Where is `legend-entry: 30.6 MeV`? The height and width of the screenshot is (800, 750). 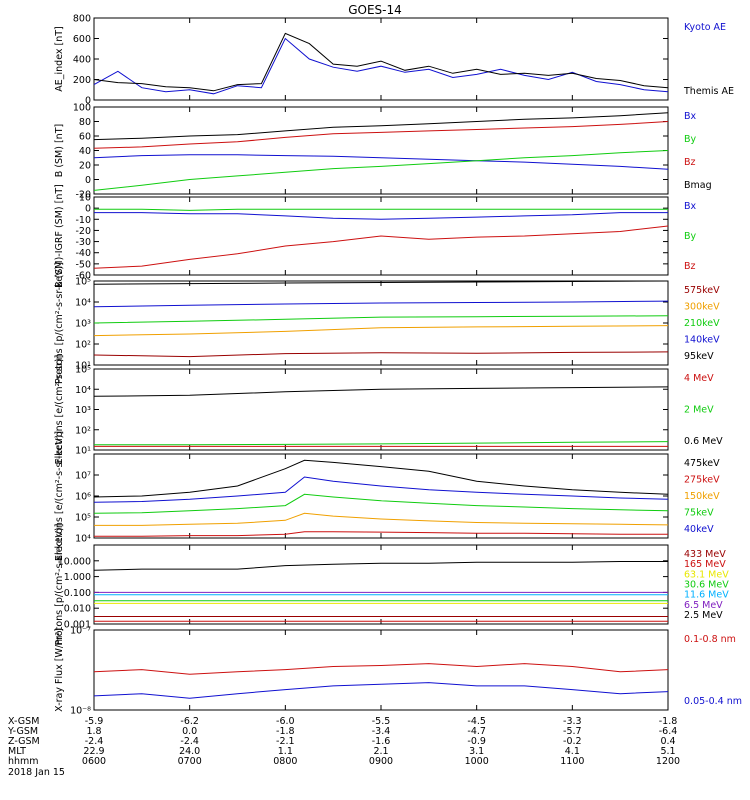 legend-entry: 30.6 MeV is located at coordinates (706, 585).